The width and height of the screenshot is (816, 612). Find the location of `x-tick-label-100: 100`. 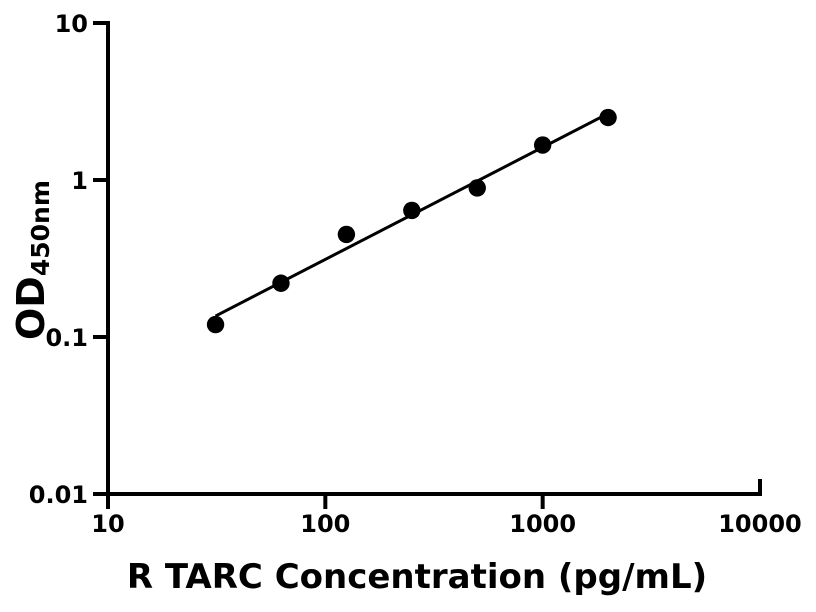

x-tick-label-100: 100 is located at coordinates (325, 524).